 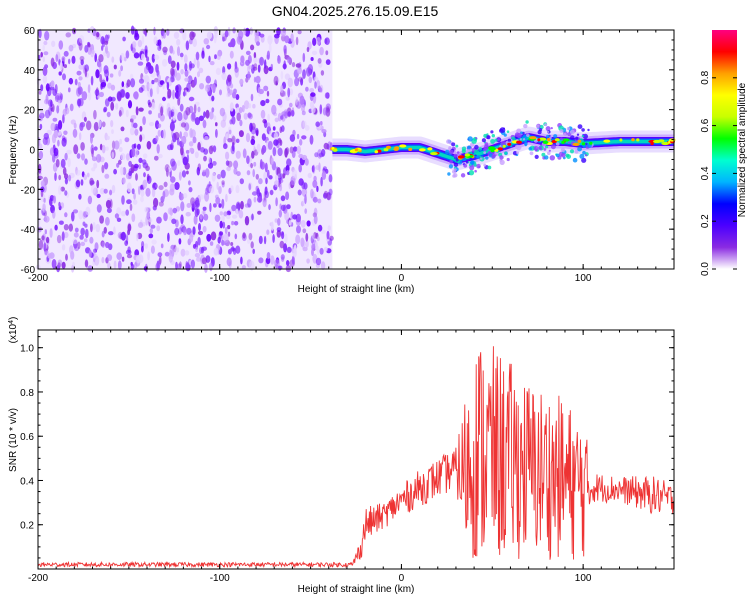 I want to click on y-tick-label: 0.2, so click(x=27, y=526).